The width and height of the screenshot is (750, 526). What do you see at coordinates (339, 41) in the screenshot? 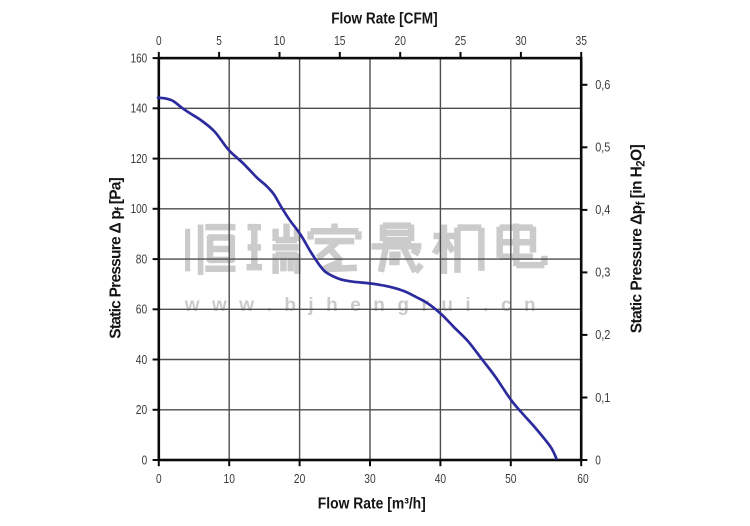
I see `svg-text: 15` at bounding box center [339, 41].